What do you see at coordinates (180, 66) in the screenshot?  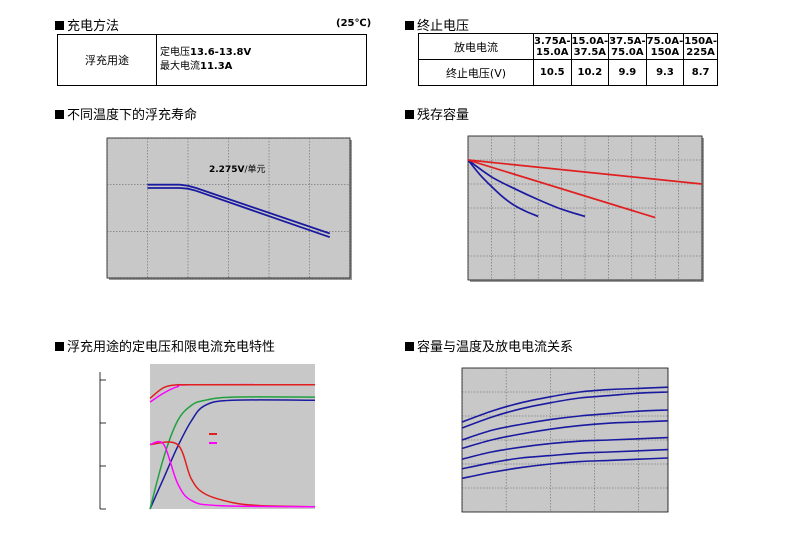 I see `max-current-label: 最大电流` at bounding box center [180, 66].